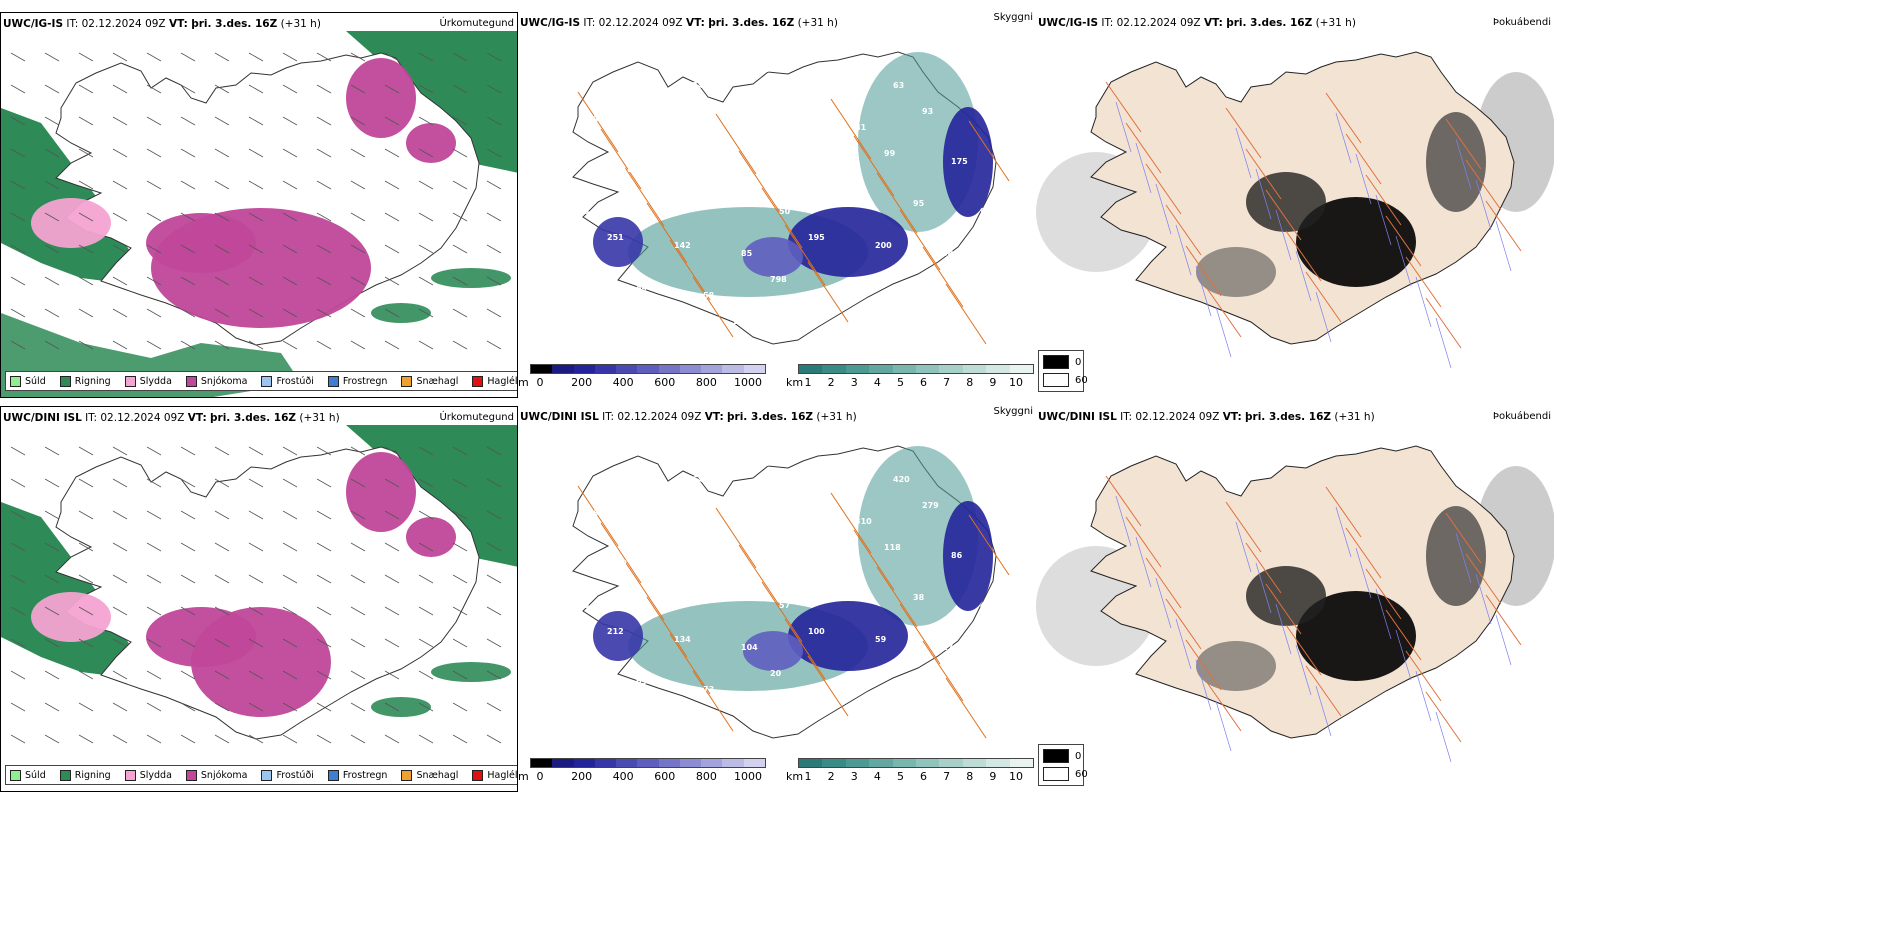 The image size is (1900, 950). Describe the element at coordinates (985, 605) in the screenshot. I see `ceiling-label: 42` at that location.